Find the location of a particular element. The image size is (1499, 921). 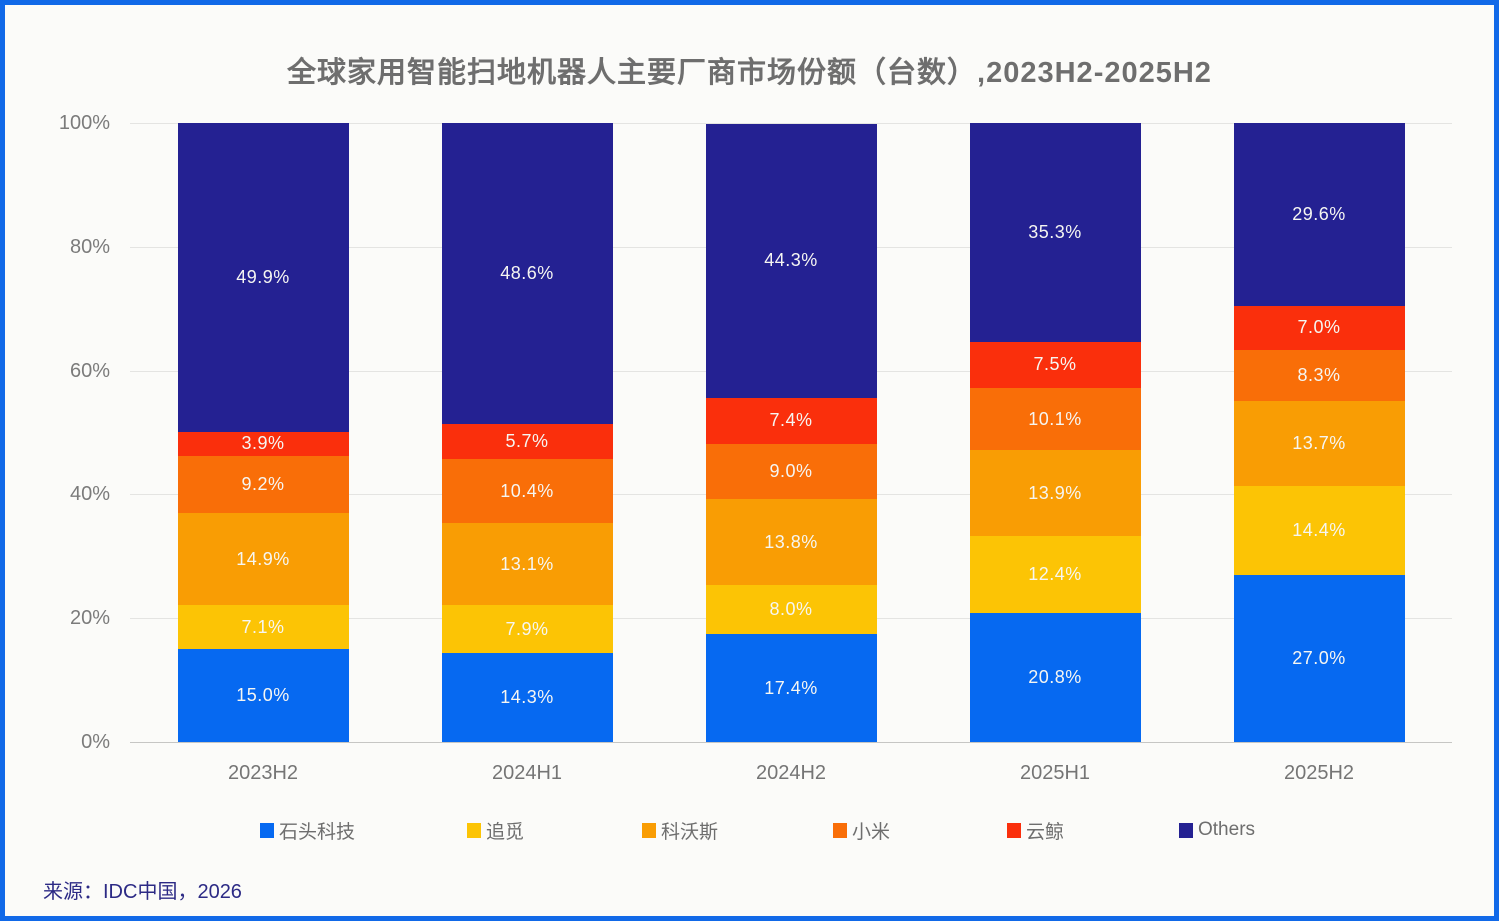

bar-segment-2023H2-石头科技: 15.0% is located at coordinates (263, 695).